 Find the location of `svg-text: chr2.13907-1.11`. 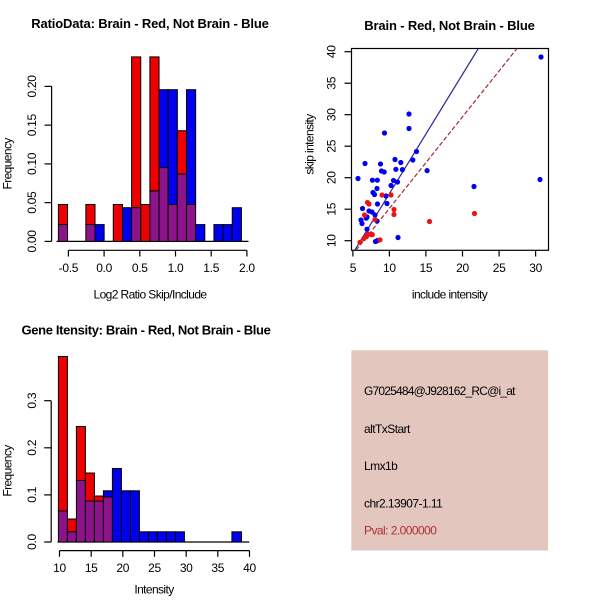

svg-text: chr2.13907-1.11 is located at coordinates (403, 504).